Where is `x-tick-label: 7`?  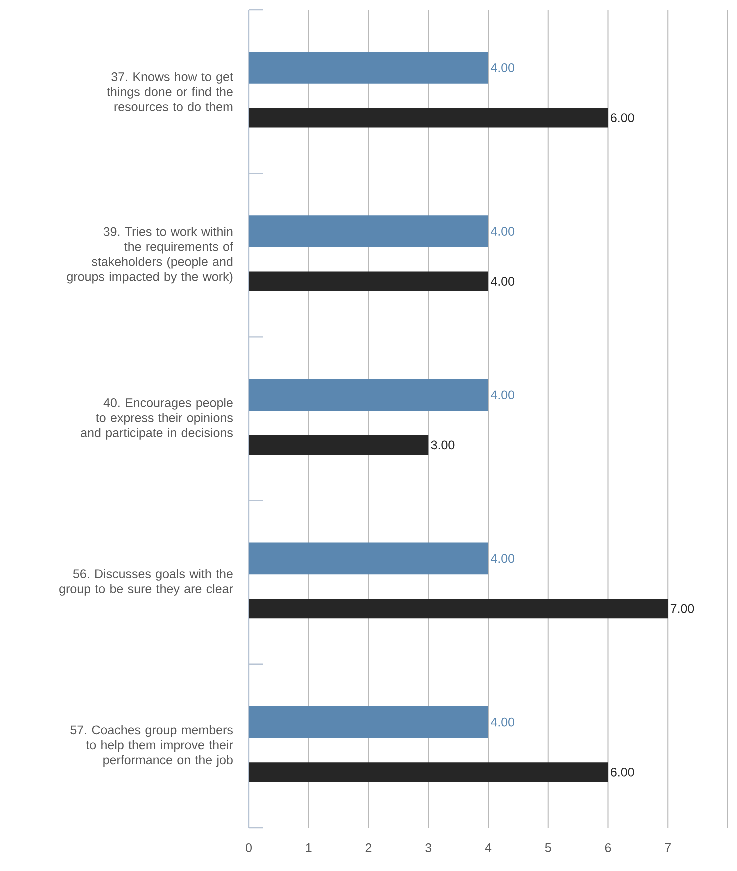 x-tick-label: 7 is located at coordinates (668, 848).